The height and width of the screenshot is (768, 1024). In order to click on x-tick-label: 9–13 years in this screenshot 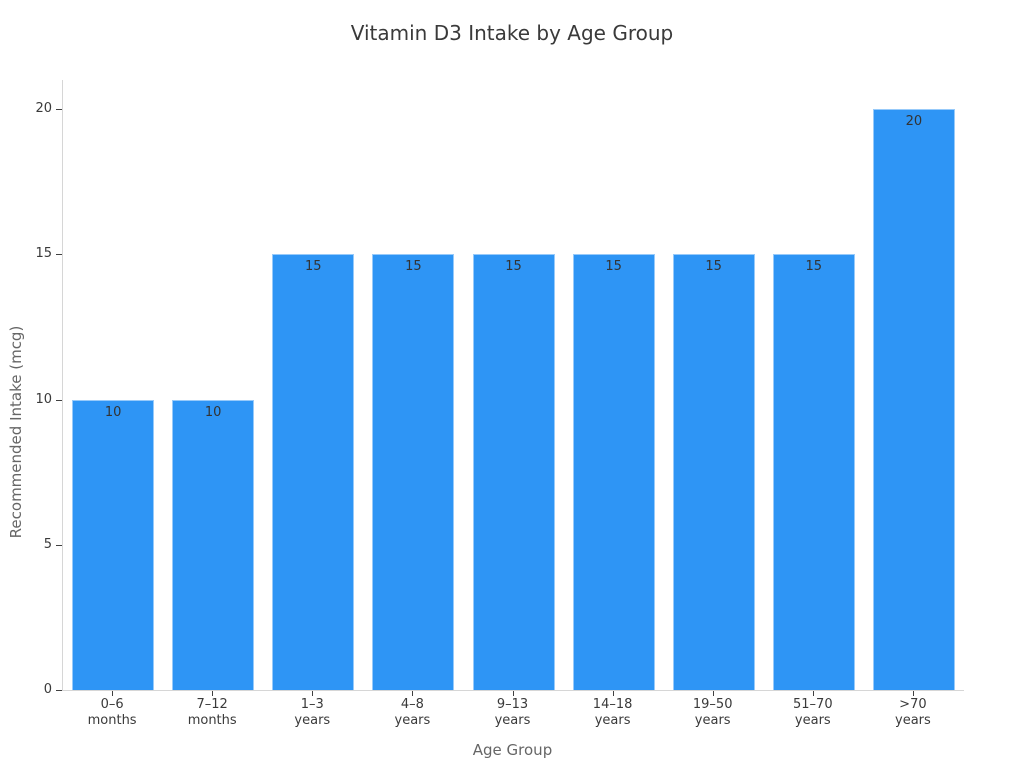, I will do `click(513, 713)`.